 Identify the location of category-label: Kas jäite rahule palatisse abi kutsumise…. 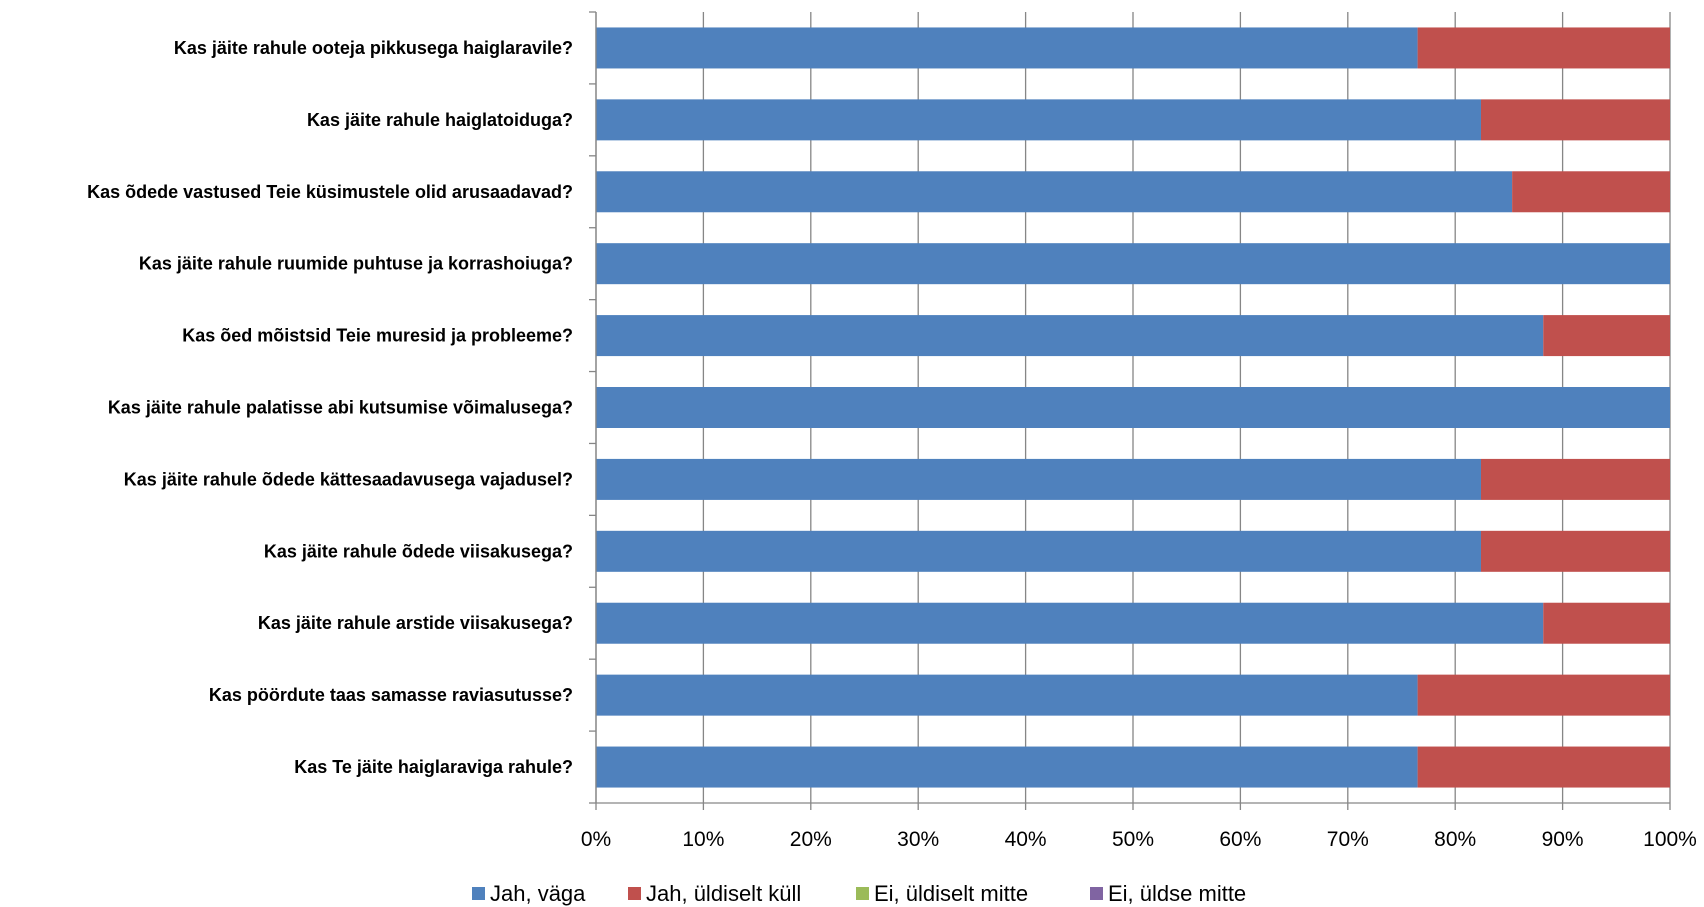
(340, 408).